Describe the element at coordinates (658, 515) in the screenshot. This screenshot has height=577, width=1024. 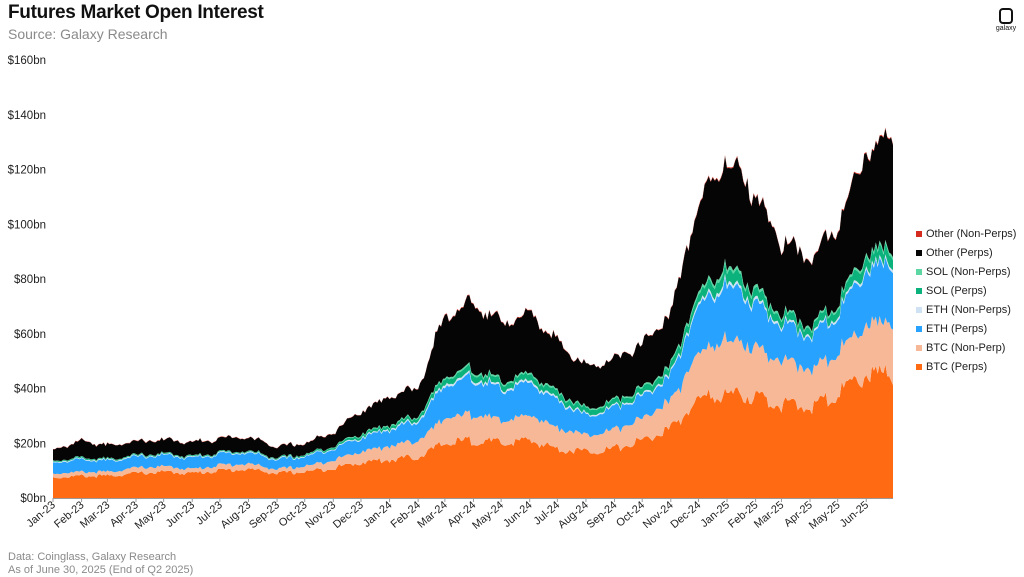
I see `x-tick-label: Nov-24` at that location.